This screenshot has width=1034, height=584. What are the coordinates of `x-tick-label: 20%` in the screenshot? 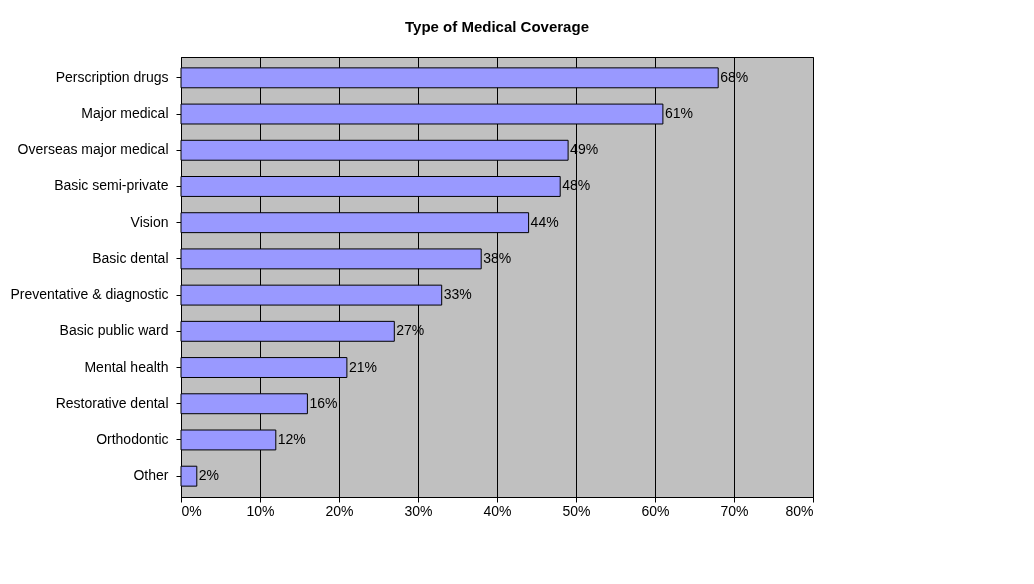 It's located at (339, 510).